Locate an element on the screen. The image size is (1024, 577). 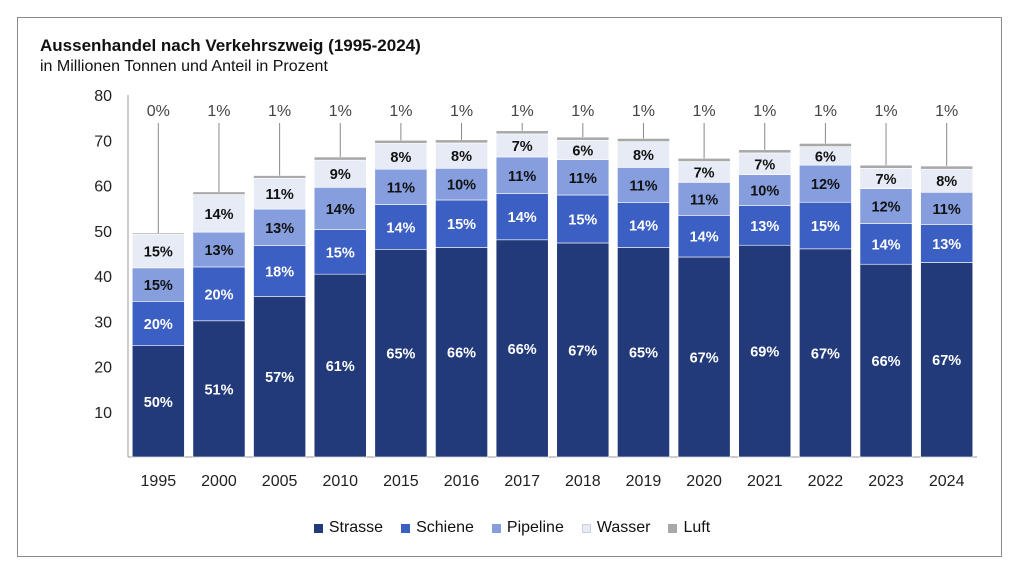
legend-item-pipeline: Pipeline is located at coordinates (527, 528).